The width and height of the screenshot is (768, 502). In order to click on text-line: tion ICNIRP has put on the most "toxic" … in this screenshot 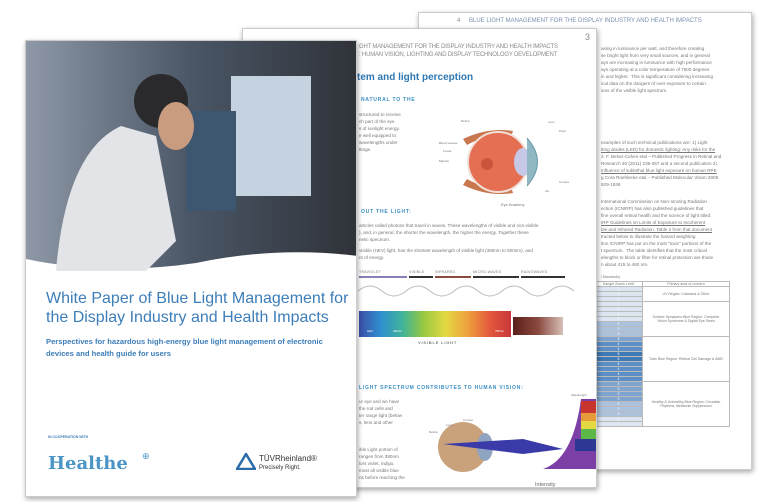, I will do `click(656, 243)`.